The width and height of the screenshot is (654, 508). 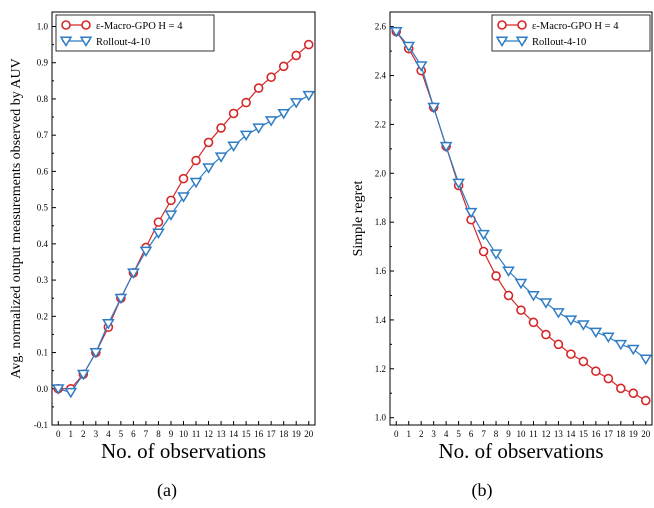 What do you see at coordinates (621, 434) in the screenshot?
I see `x-tick-label: 18` at bounding box center [621, 434].